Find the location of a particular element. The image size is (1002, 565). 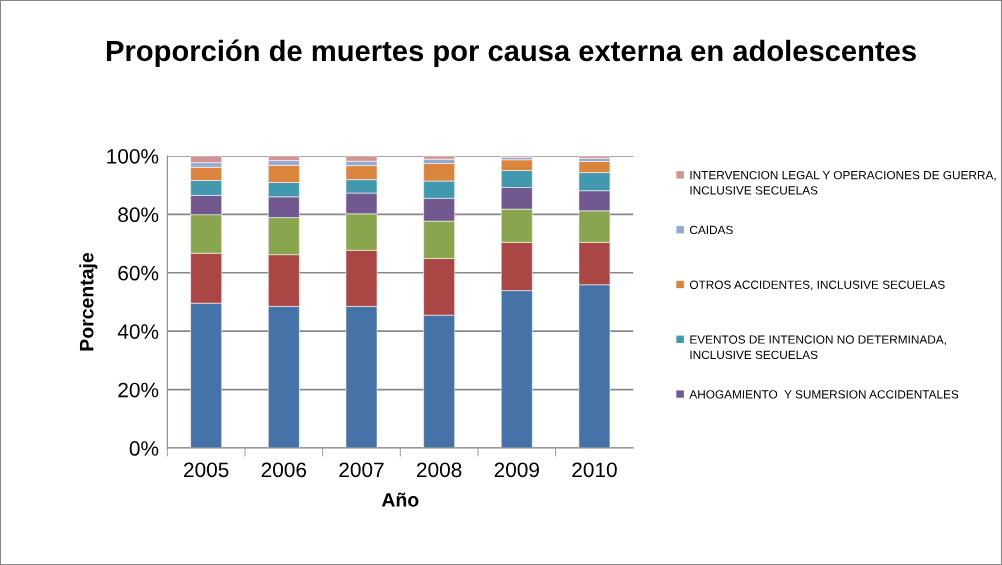

y-tick-label: 20% is located at coordinates (138, 390).